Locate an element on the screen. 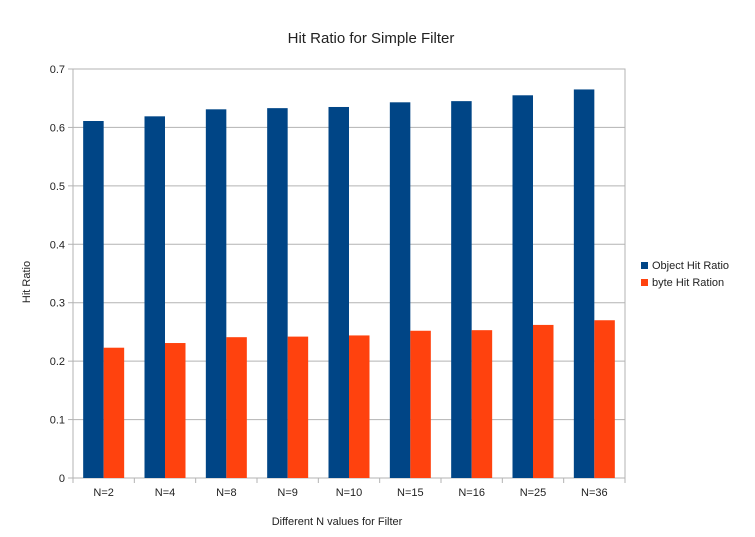 The width and height of the screenshot is (755, 537). x-tick-label: N=15 is located at coordinates (410, 493).